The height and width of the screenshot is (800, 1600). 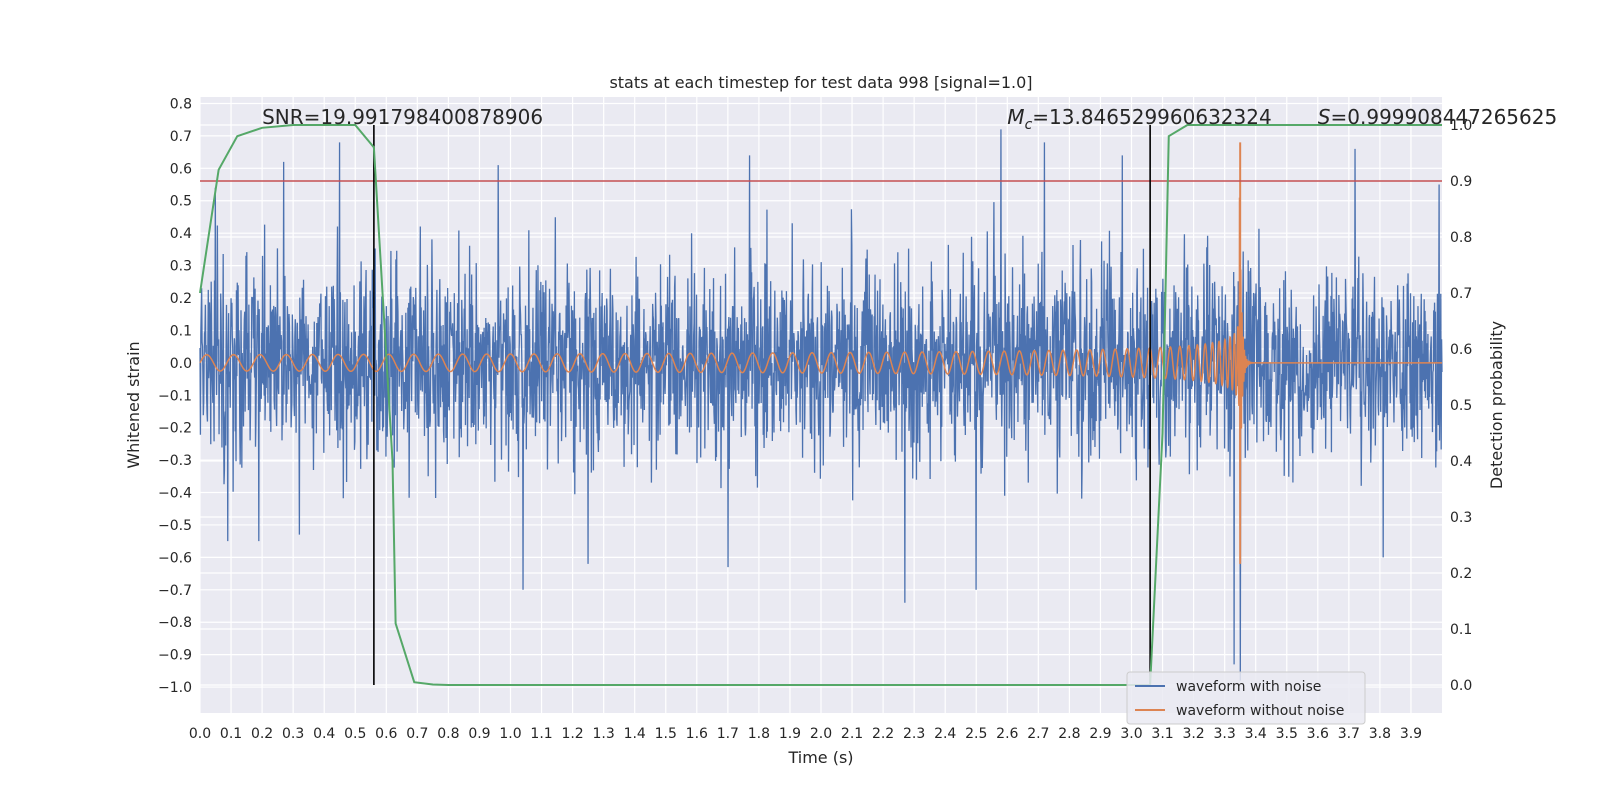 What do you see at coordinates (759, 734) in the screenshot?
I see `x-tick-label: 1.8` at bounding box center [759, 734].